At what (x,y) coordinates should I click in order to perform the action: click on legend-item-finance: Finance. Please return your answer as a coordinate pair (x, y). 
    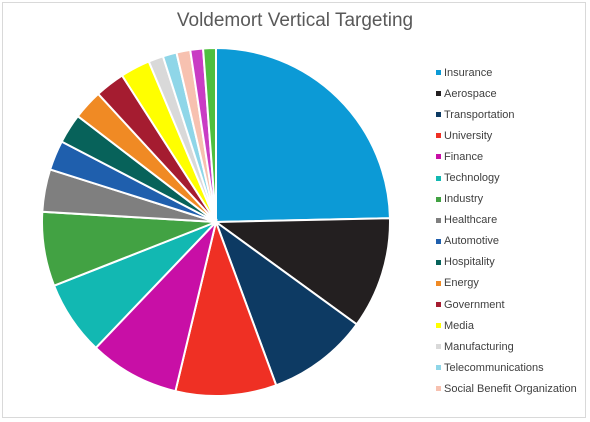
    Looking at the image, I should click on (506, 156).